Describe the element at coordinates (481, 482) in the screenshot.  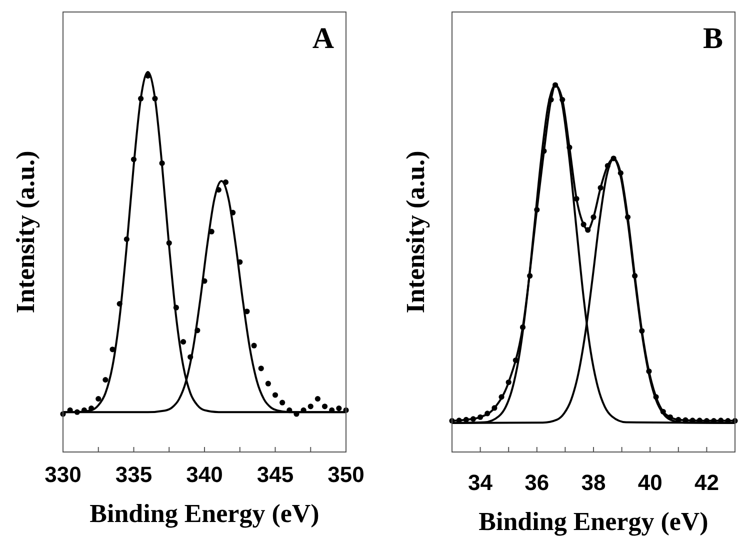
I see `x-tick-label: 34` at that location.